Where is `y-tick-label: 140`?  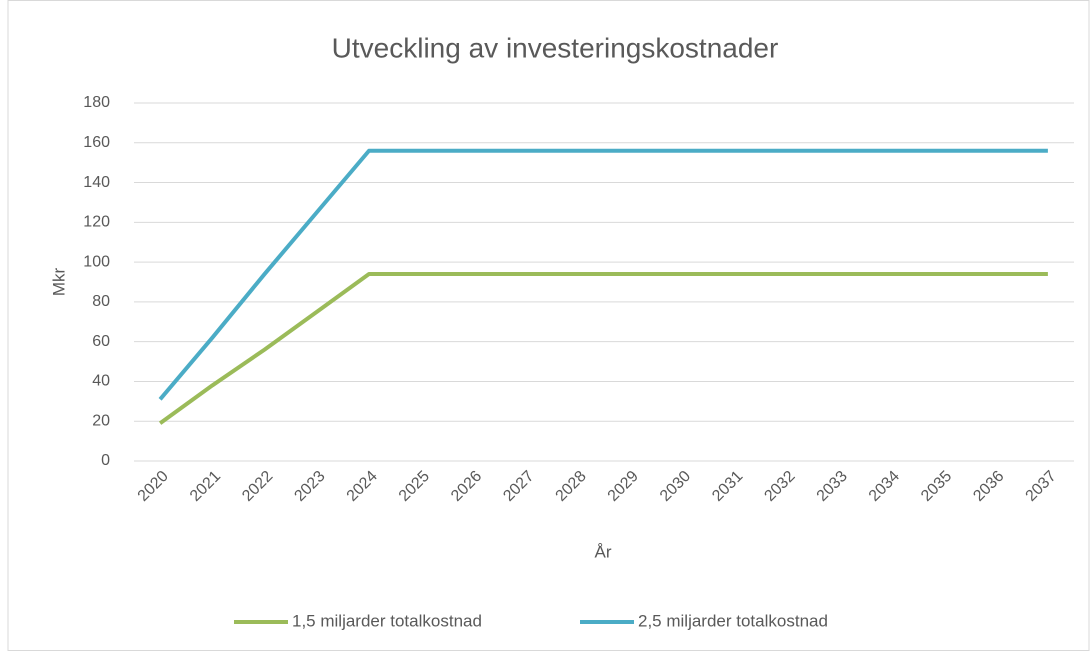 y-tick-label: 140 is located at coordinates (96, 182).